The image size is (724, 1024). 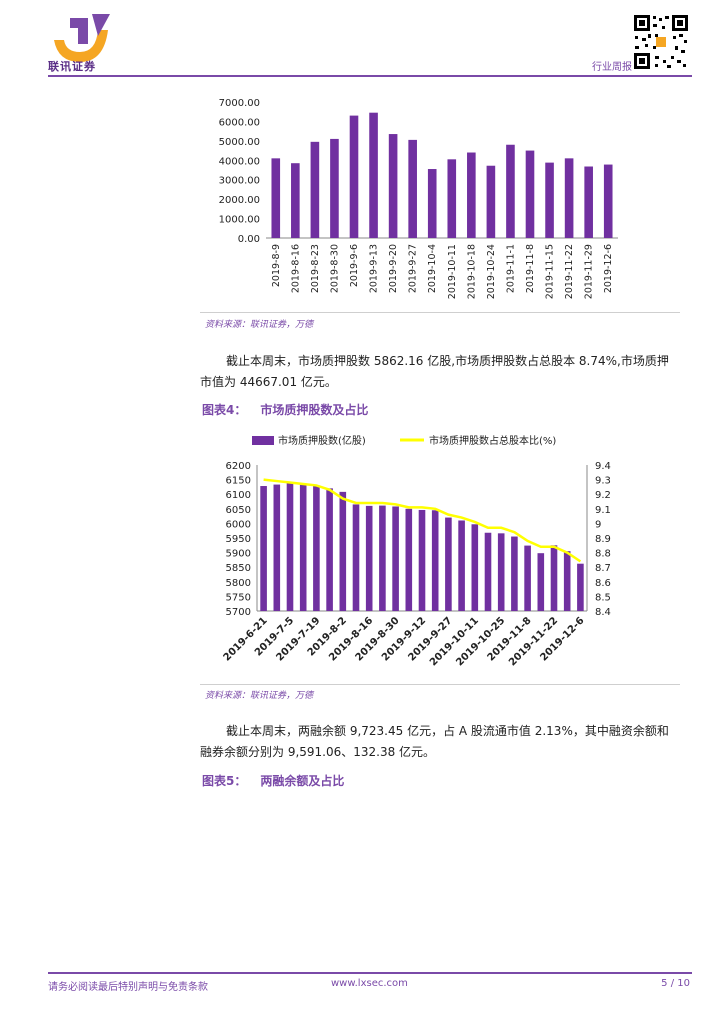 What do you see at coordinates (239, 200) in the screenshot?
I see `y-tick-label: 2000.00` at bounding box center [239, 200].